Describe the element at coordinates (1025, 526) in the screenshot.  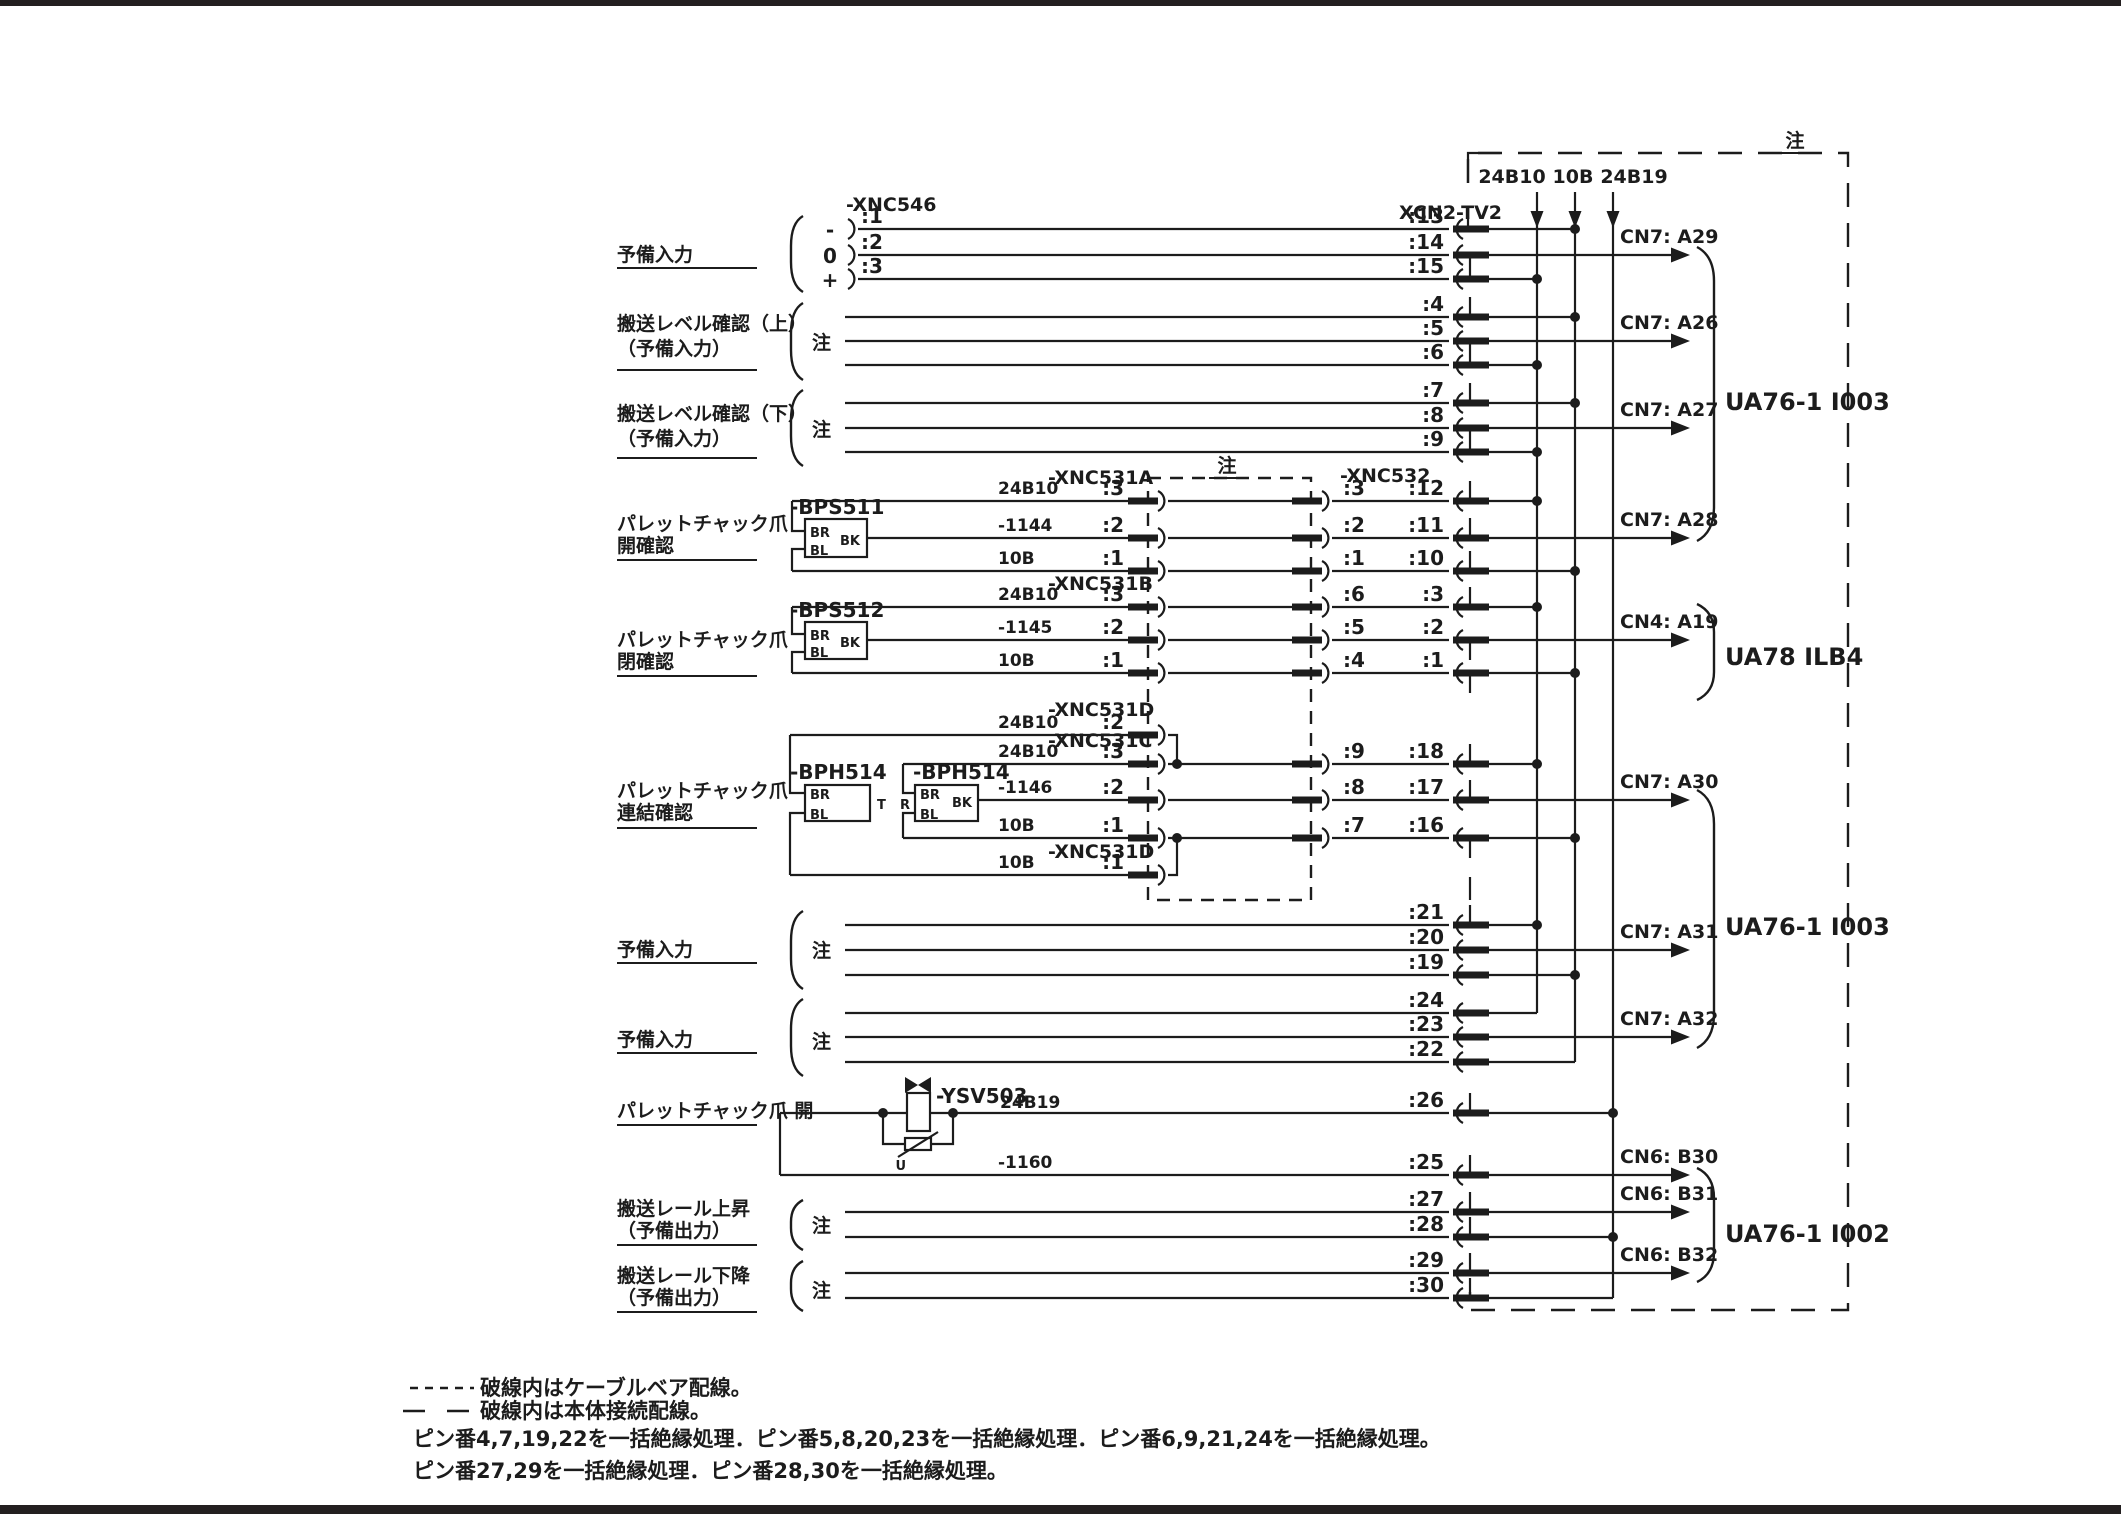
I see `wire-label: -1144` at that location.